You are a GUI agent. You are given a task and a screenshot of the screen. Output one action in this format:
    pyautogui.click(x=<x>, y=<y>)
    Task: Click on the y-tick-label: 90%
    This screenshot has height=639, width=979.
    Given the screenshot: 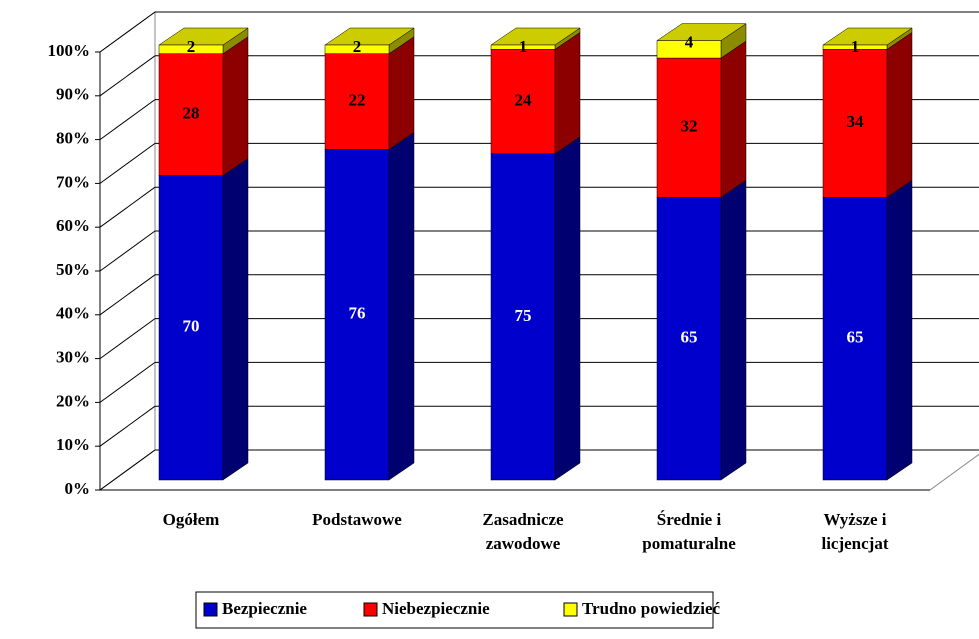 What is the action you would take?
    pyautogui.click(x=73, y=94)
    